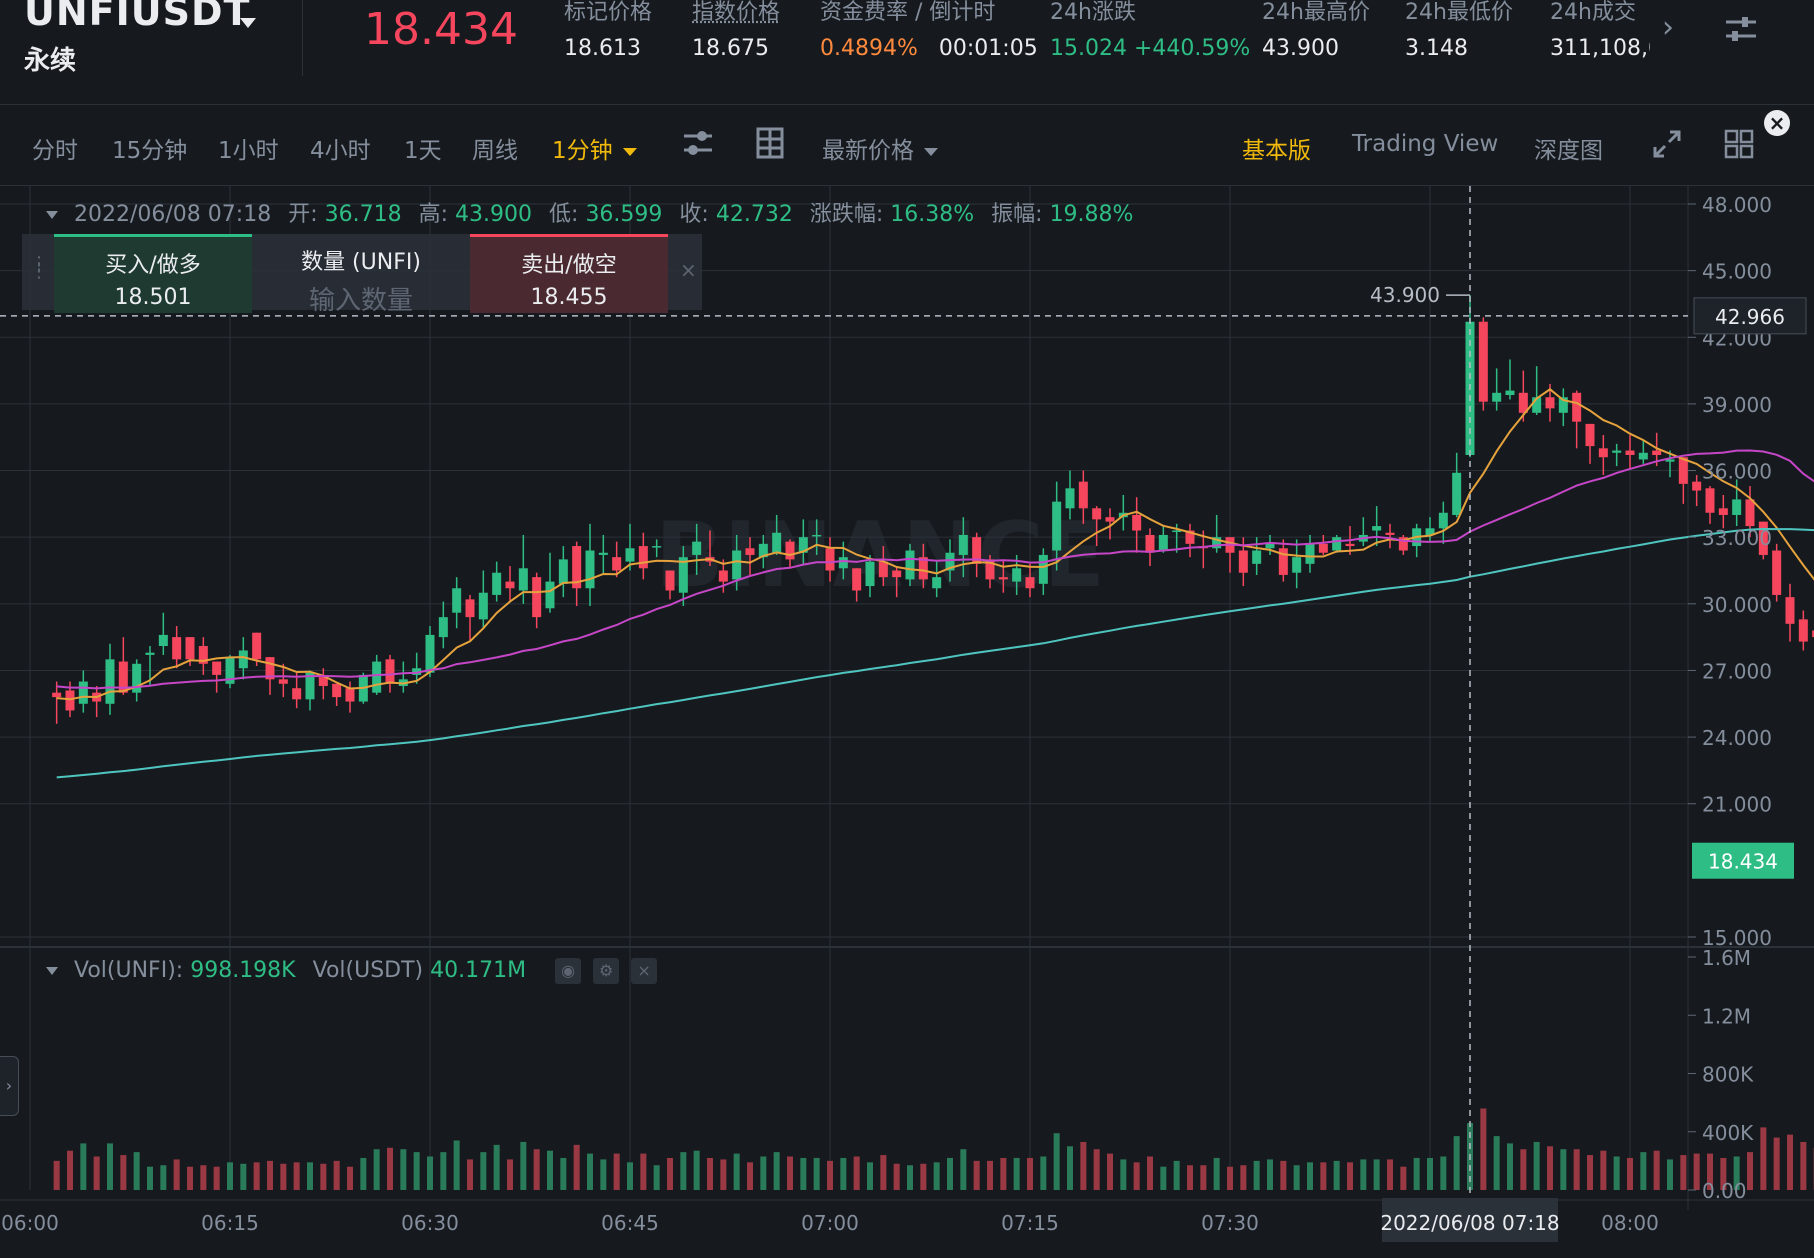 Image resolution: width=1814 pixels, height=1258 pixels. I want to click on crosshair-price-label: 42.966, so click(1750, 317).